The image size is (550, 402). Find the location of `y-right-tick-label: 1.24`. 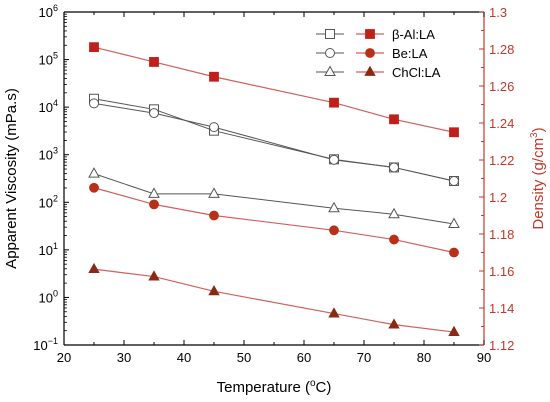

y-right-tick-label: 1.24 is located at coordinates (501, 123).